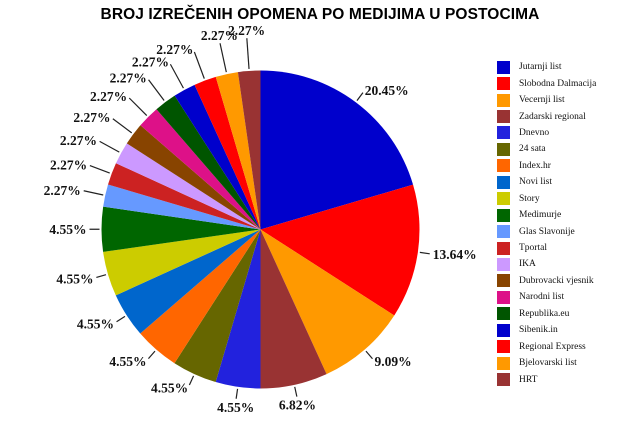 This screenshot has height=424, width=640. I want to click on legend-label: Regional Express, so click(552, 346).